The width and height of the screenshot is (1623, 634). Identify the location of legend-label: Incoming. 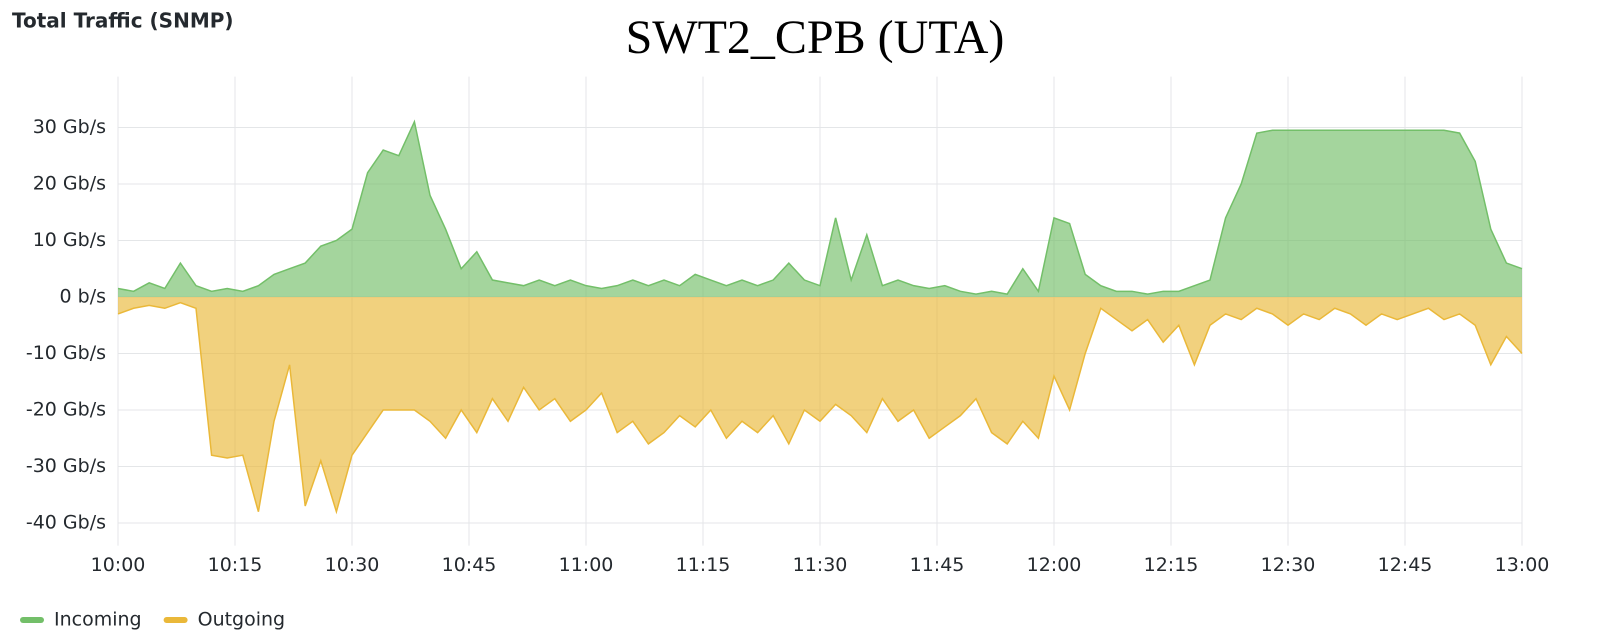
(98, 620).